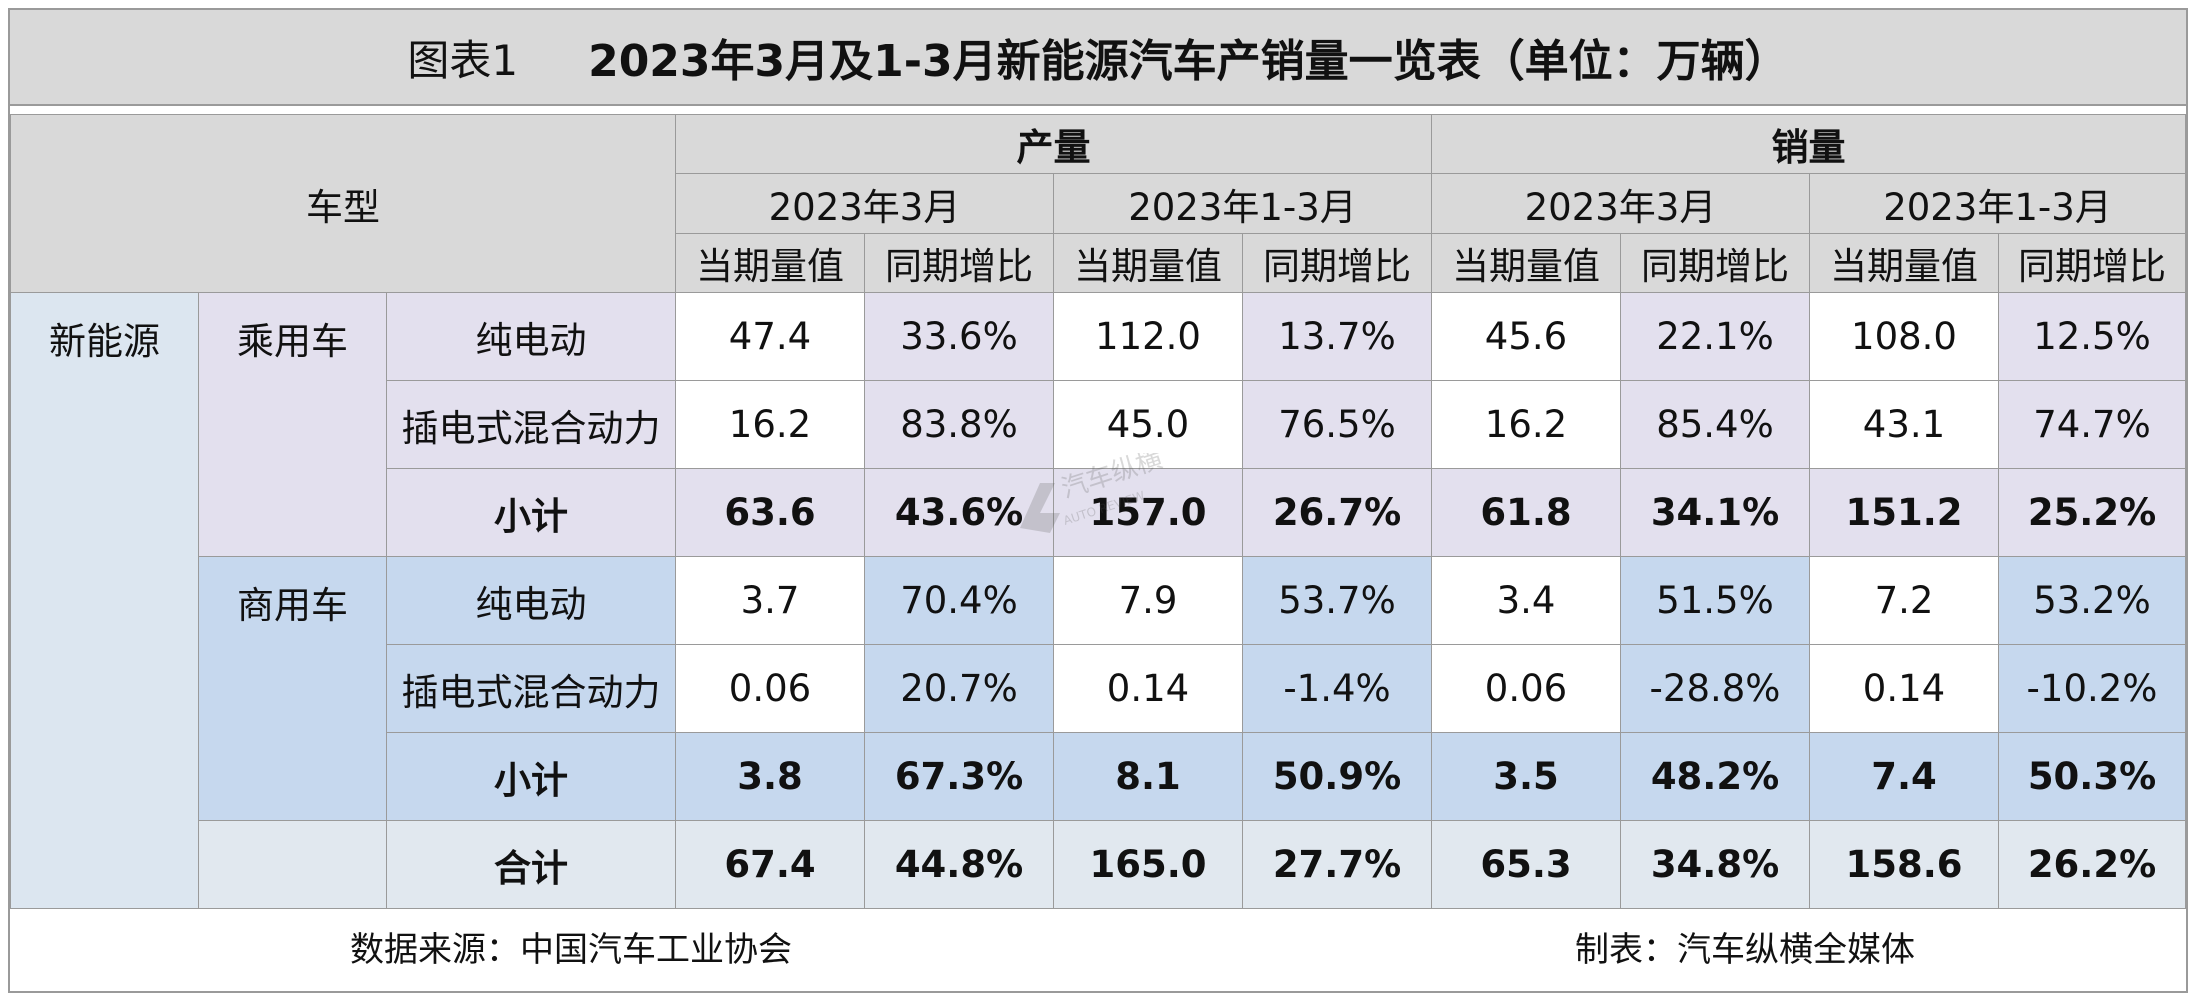 The height and width of the screenshot is (1001, 2198). What do you see at coordinates (770, 336) in the screenshot?
I see `table-cell: 47.4` at bounding box center [770, 336].